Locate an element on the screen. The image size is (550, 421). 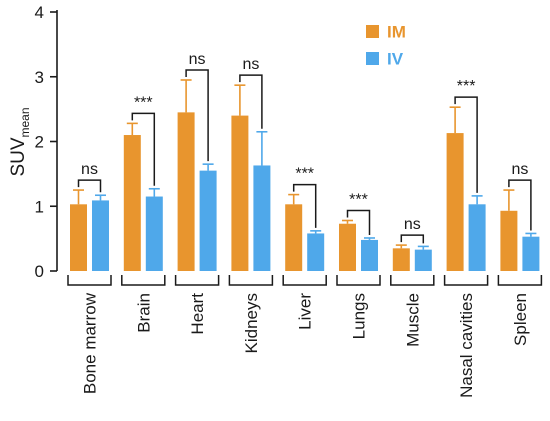
y-tick-label: 2 is located at coordinates (39, 142).